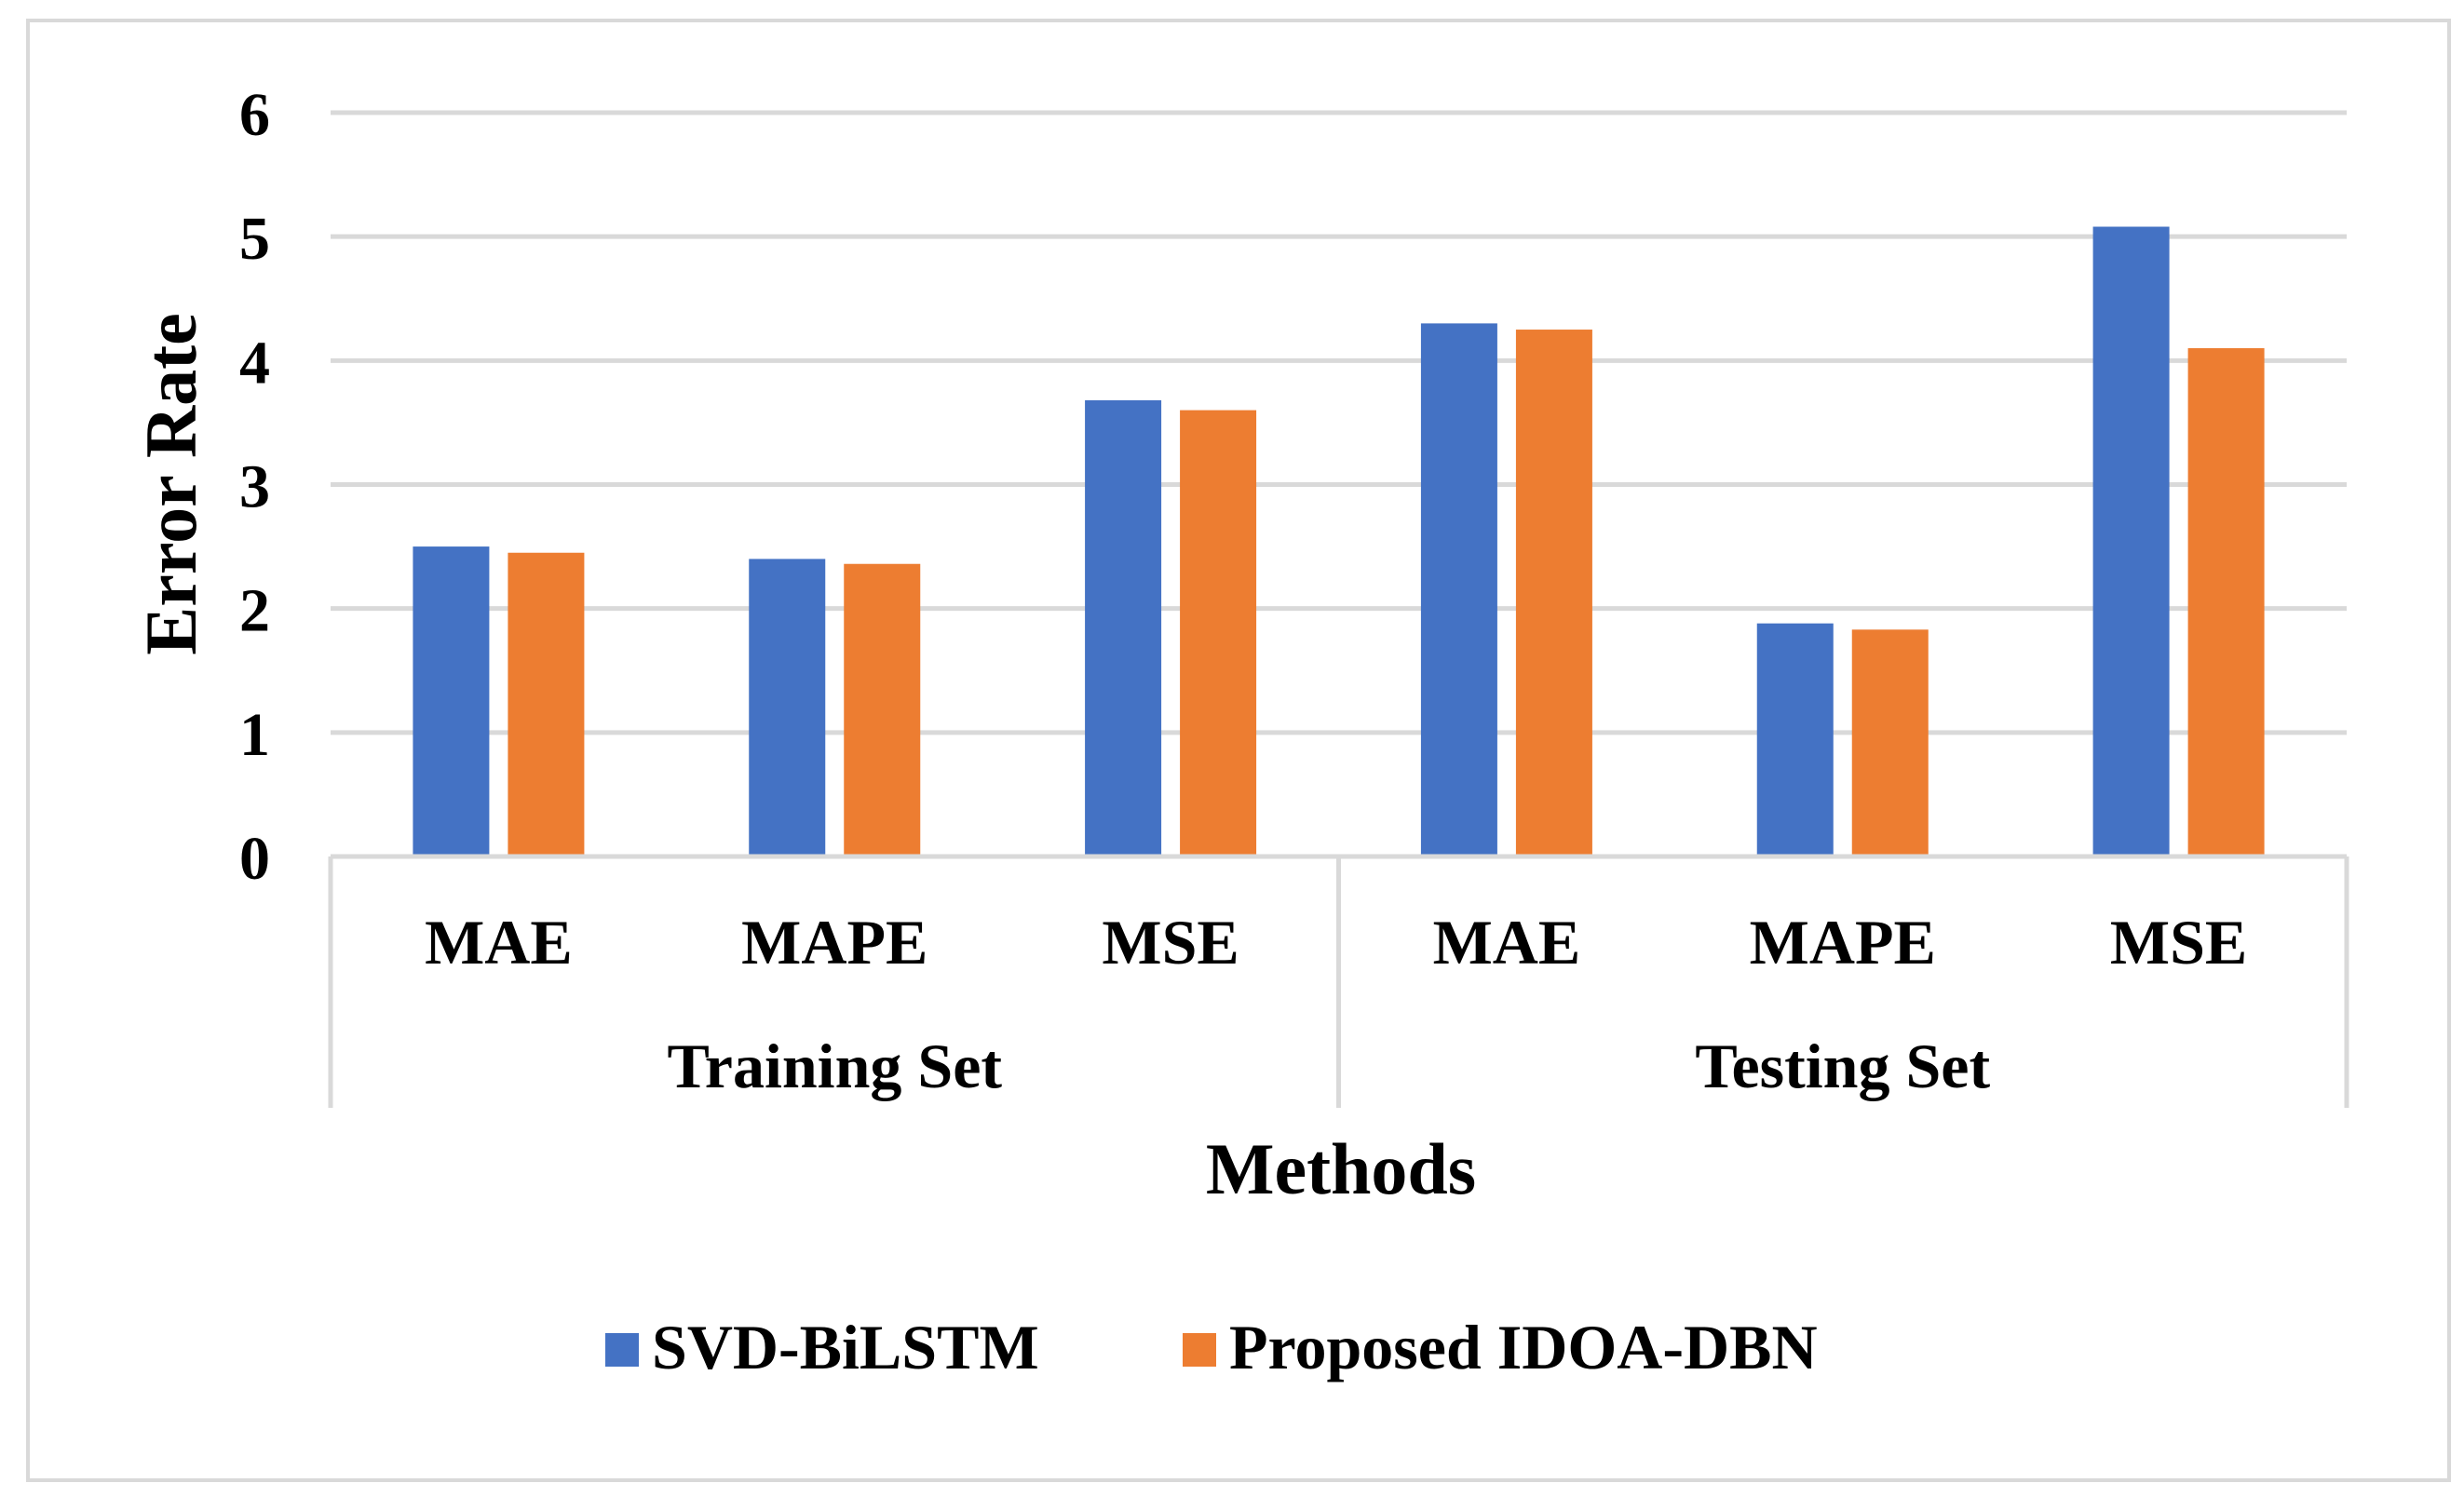 This screenshot has width=2464, height=1510. I want to click on y-axis-title: Error Rate, so click(171, 484).